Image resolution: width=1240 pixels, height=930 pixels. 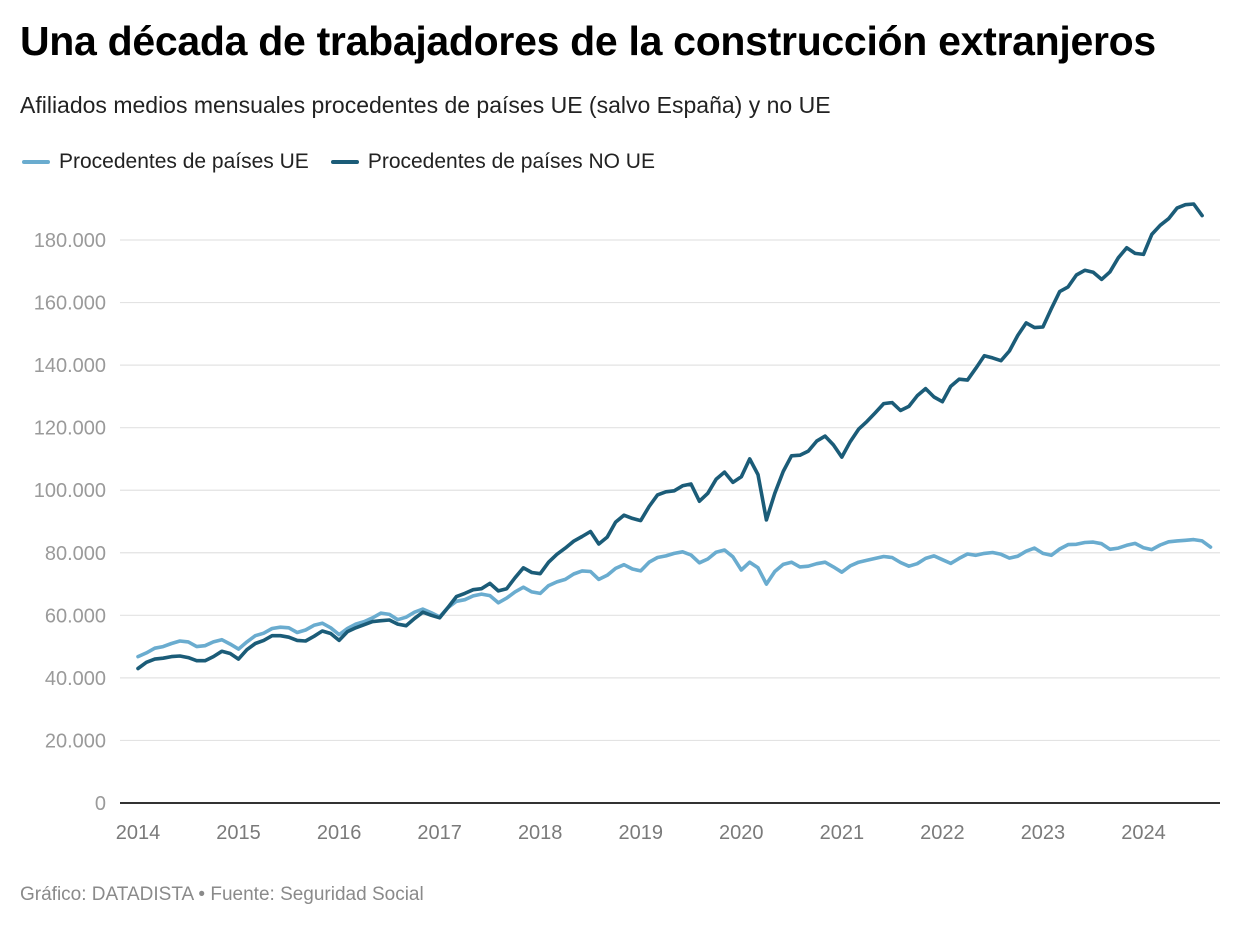 I want to click on legend-label-ue: Procedentes de países UE, so click(x=184, y=161).